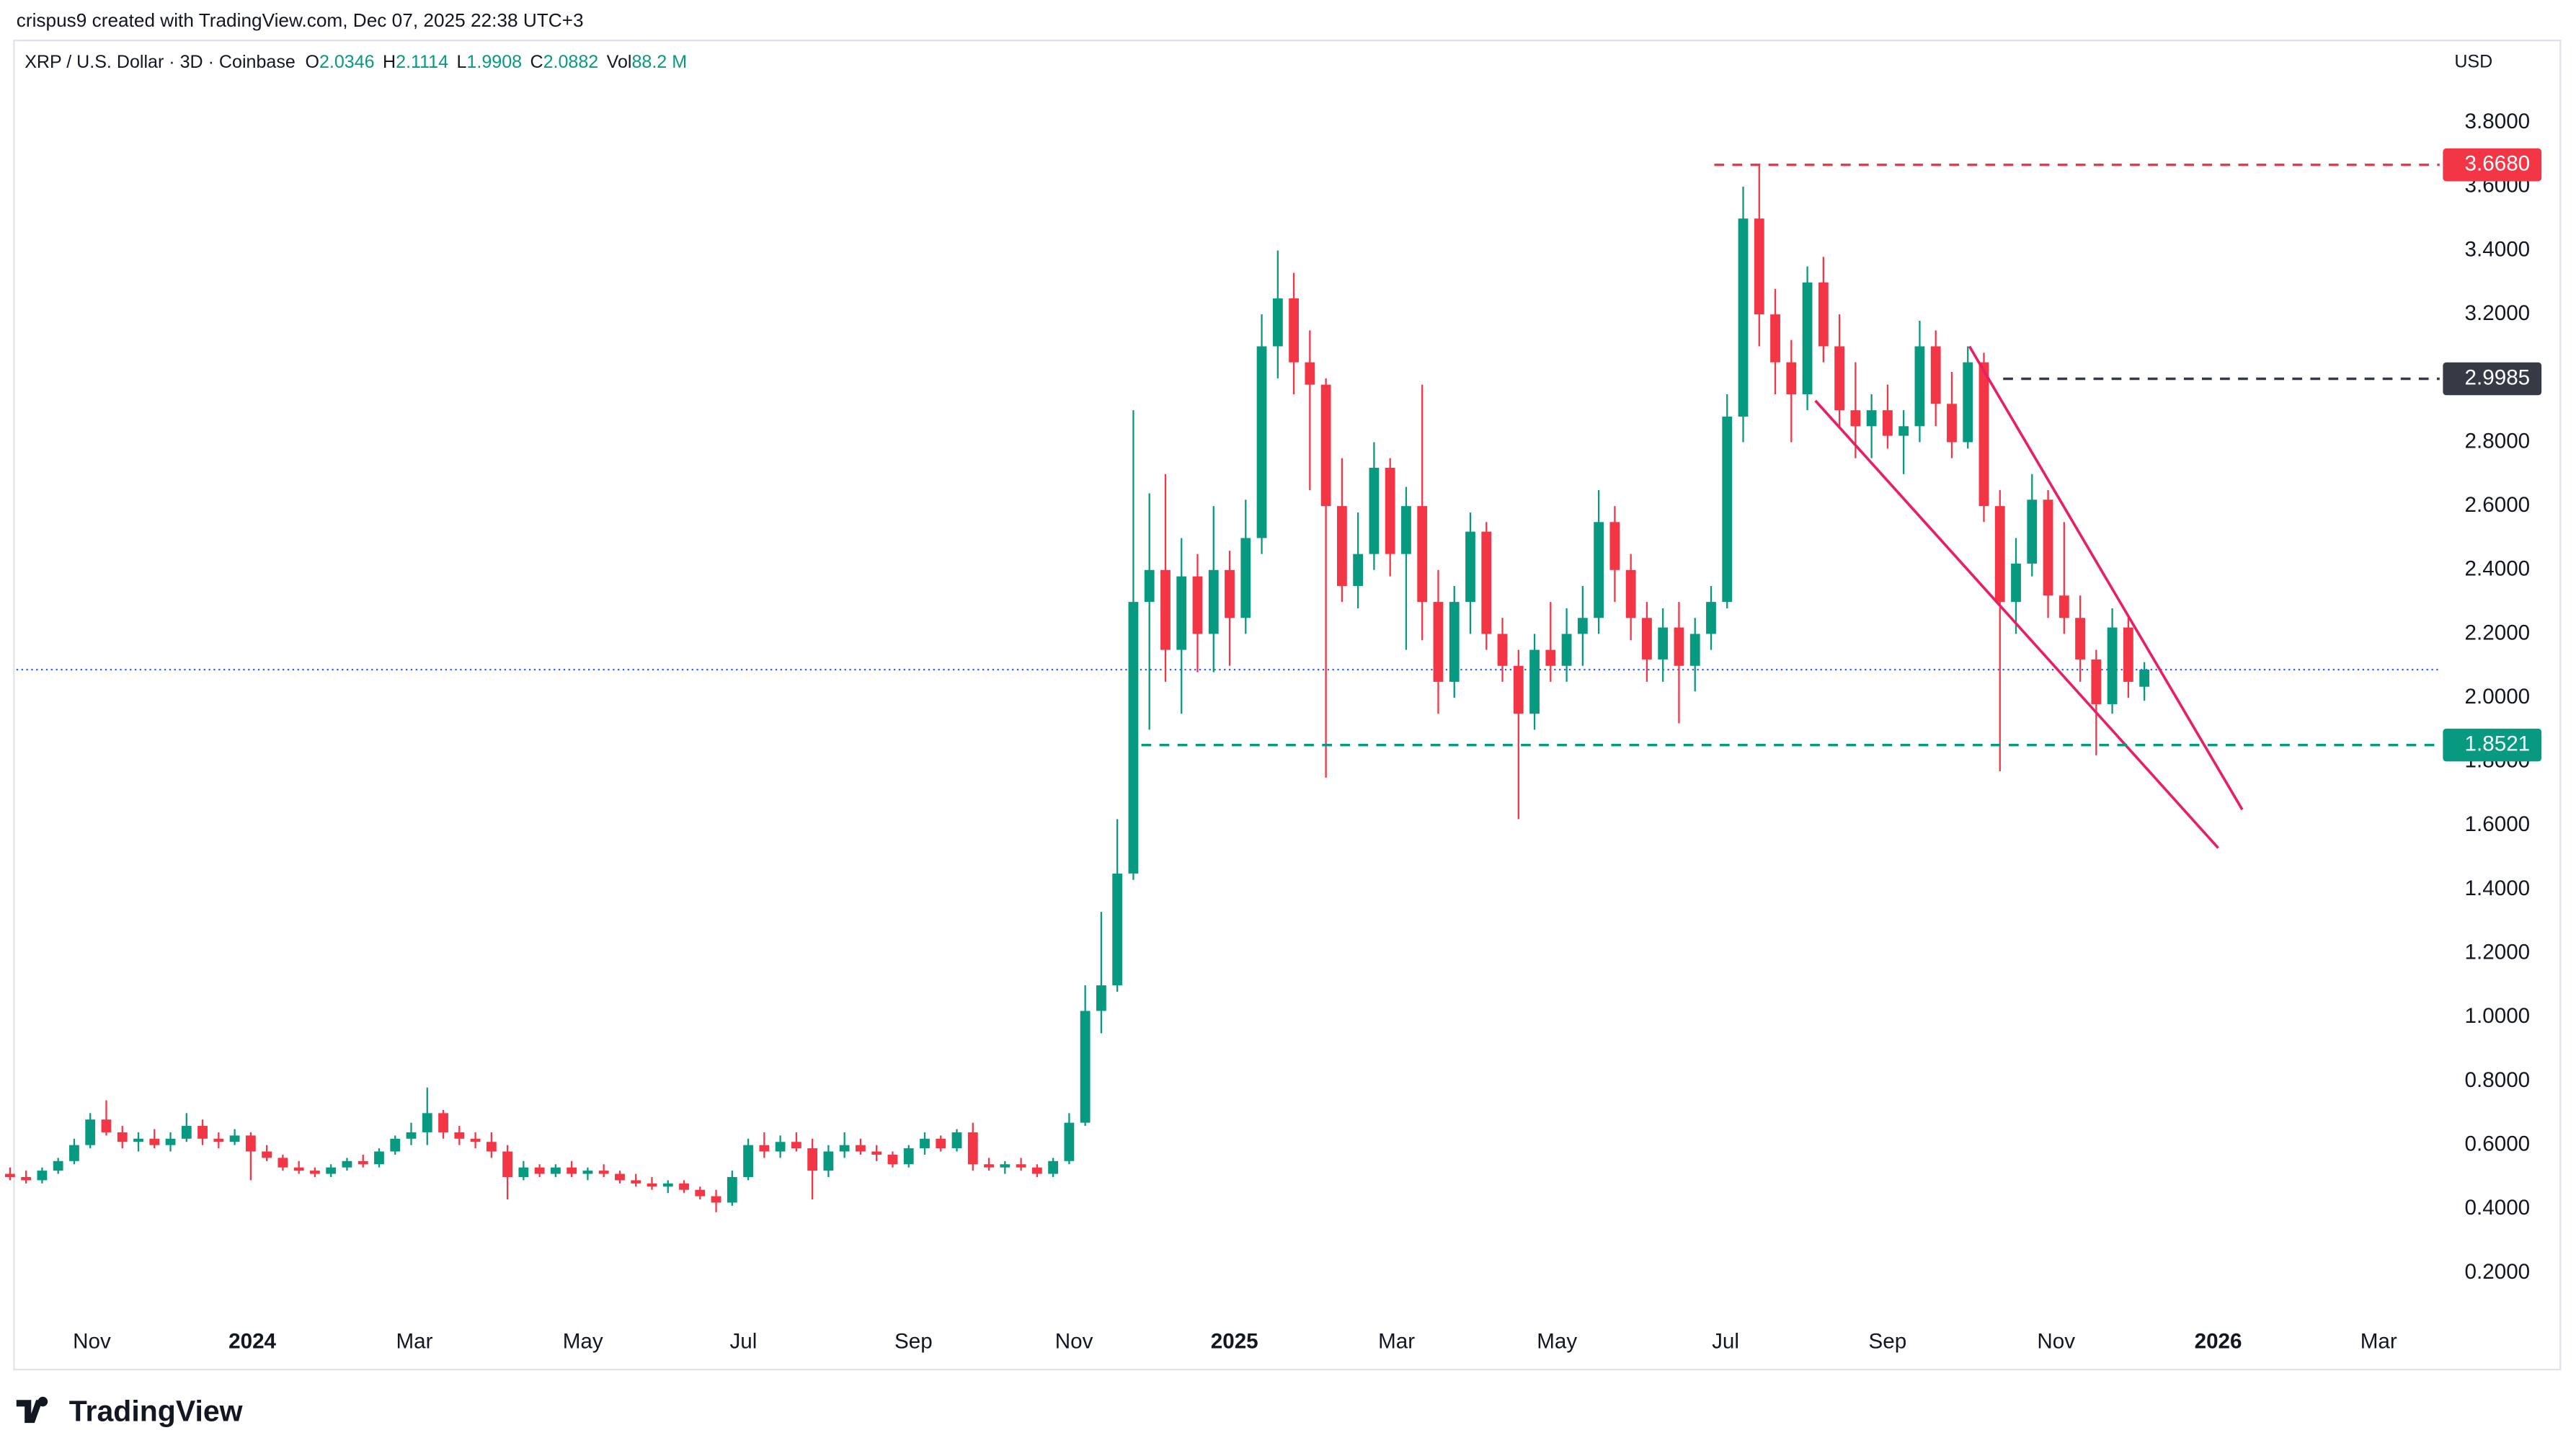  What do you see at coordinates (2498, 377) in the screenshot?
I see `level-label: 2.9985` at bounding box center [2498, 377].